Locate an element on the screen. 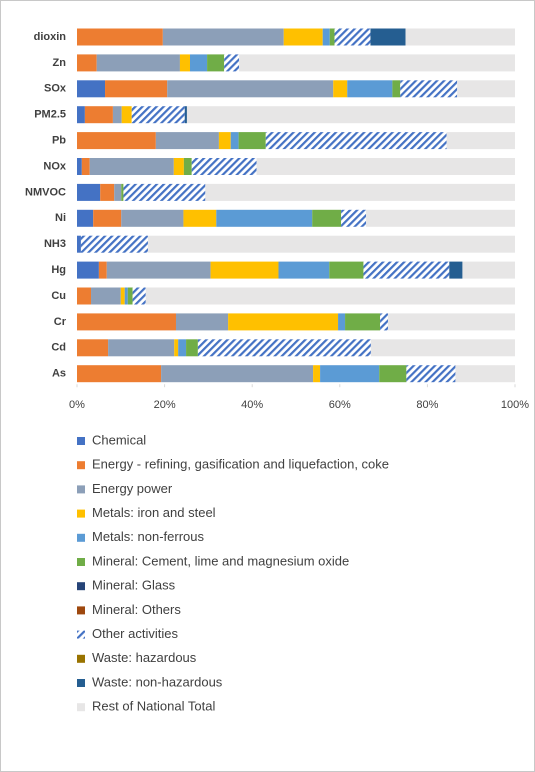 This screenshot has width=535, height=772. legend-label: Waste: hazardous is located at coordinates (144, 657).